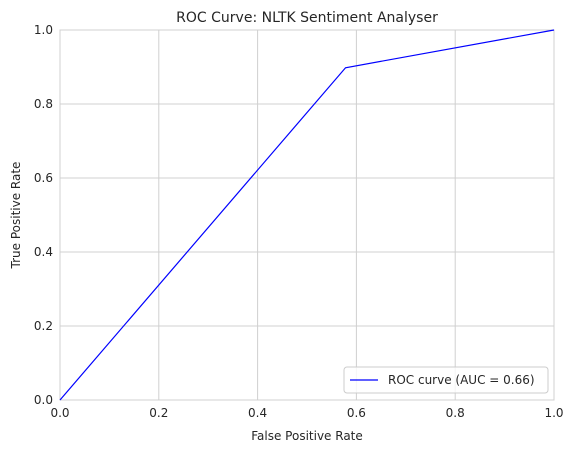 Image resolution: width=574 pixels, height=453 pixels. I want to click on y-tick-label: 0.2, so click(43, 326).